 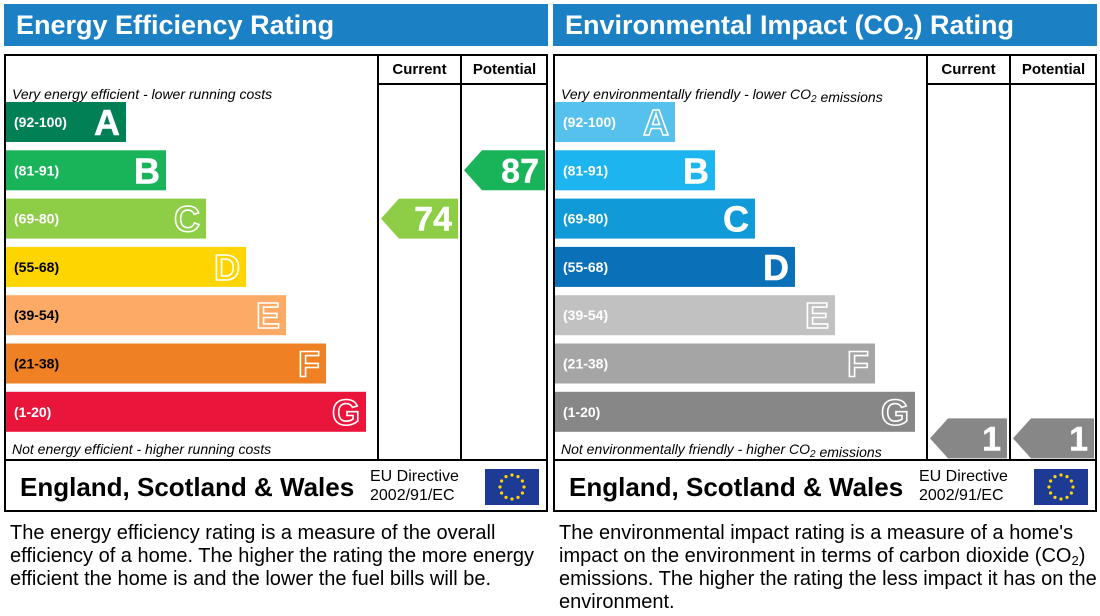 I want to click on rating-arrow-value: 1, so click(x=1078, y=439).